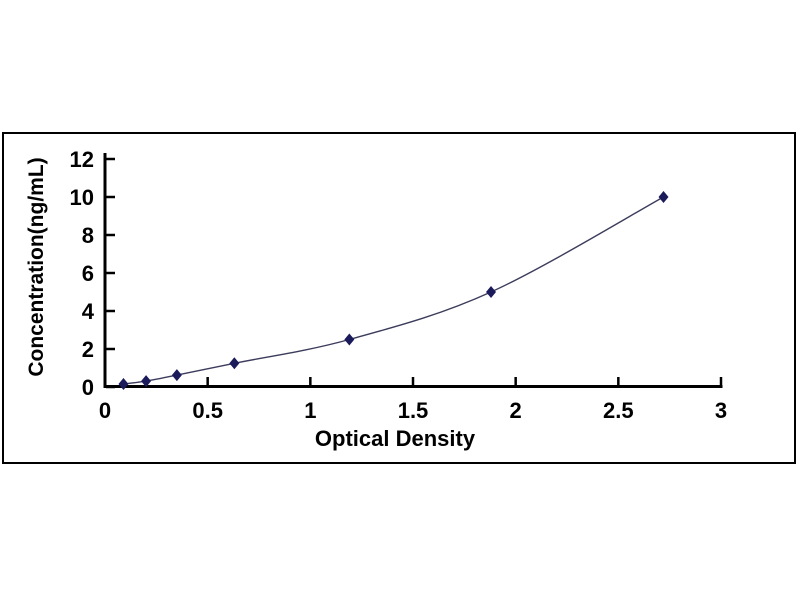  What do you see at coordinates (618, 410) in the screenshot?
I see `x-tick-label: 2.5` at bounding box center [618, 410].